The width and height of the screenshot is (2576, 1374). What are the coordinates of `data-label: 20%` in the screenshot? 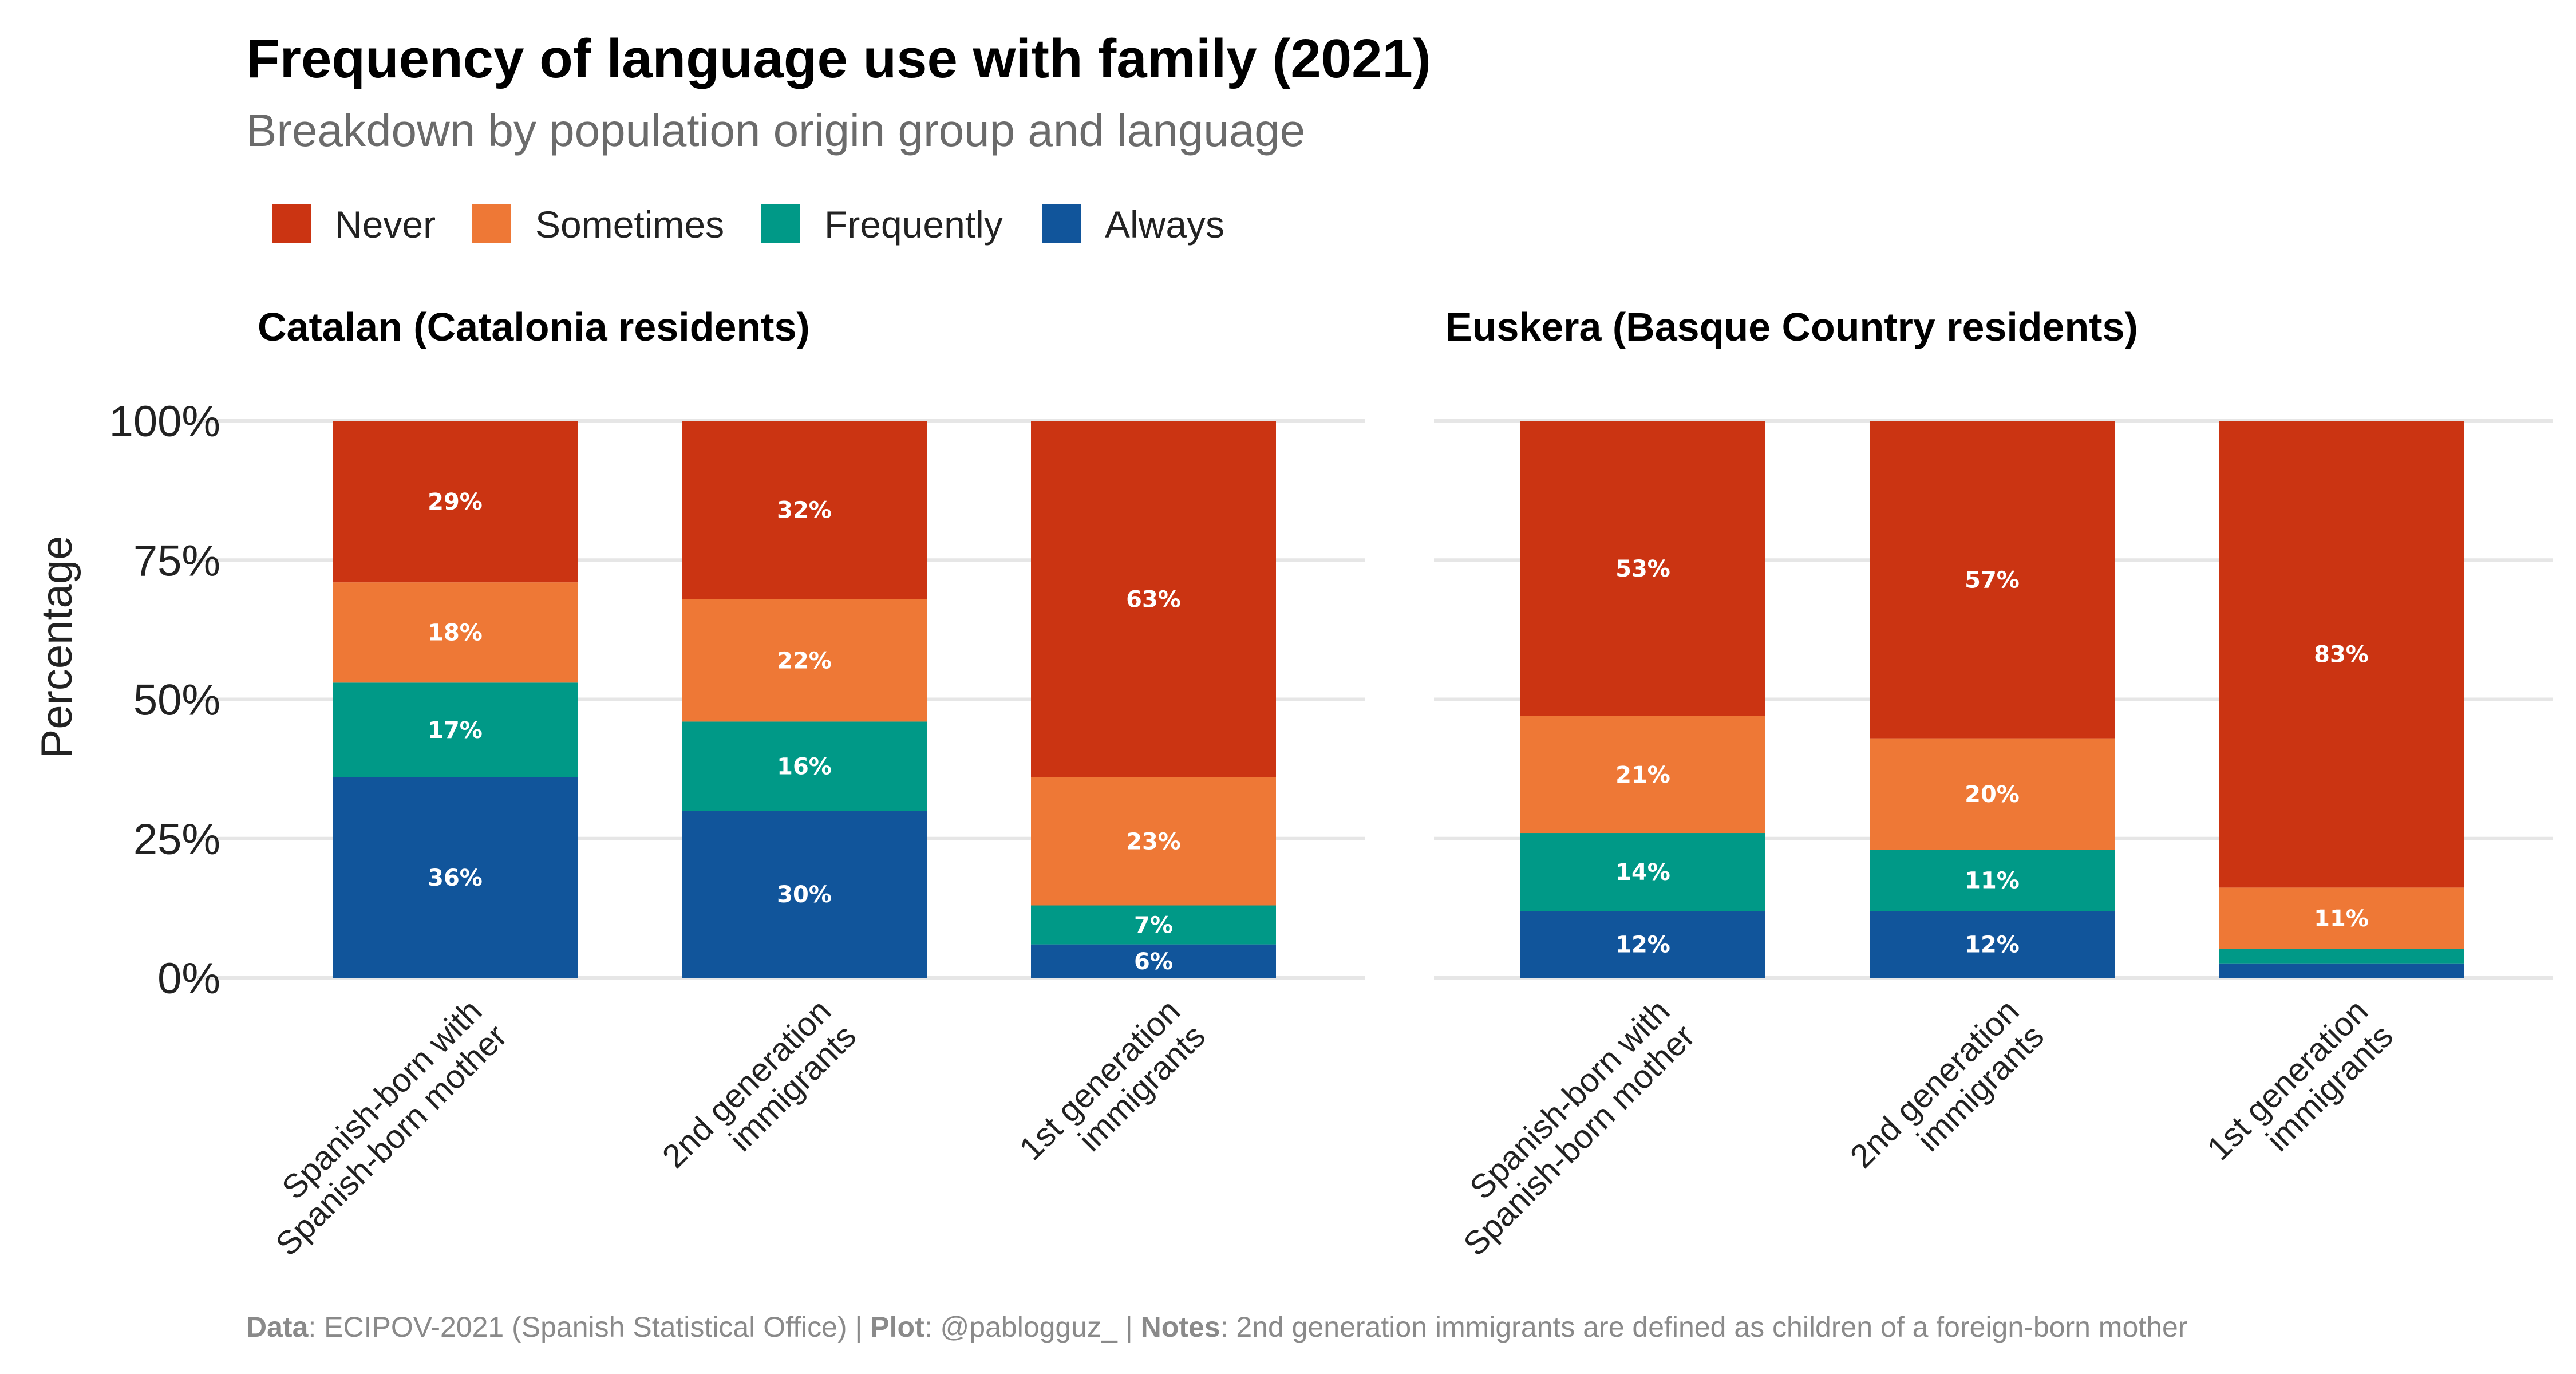 It's located at (1992, 795).